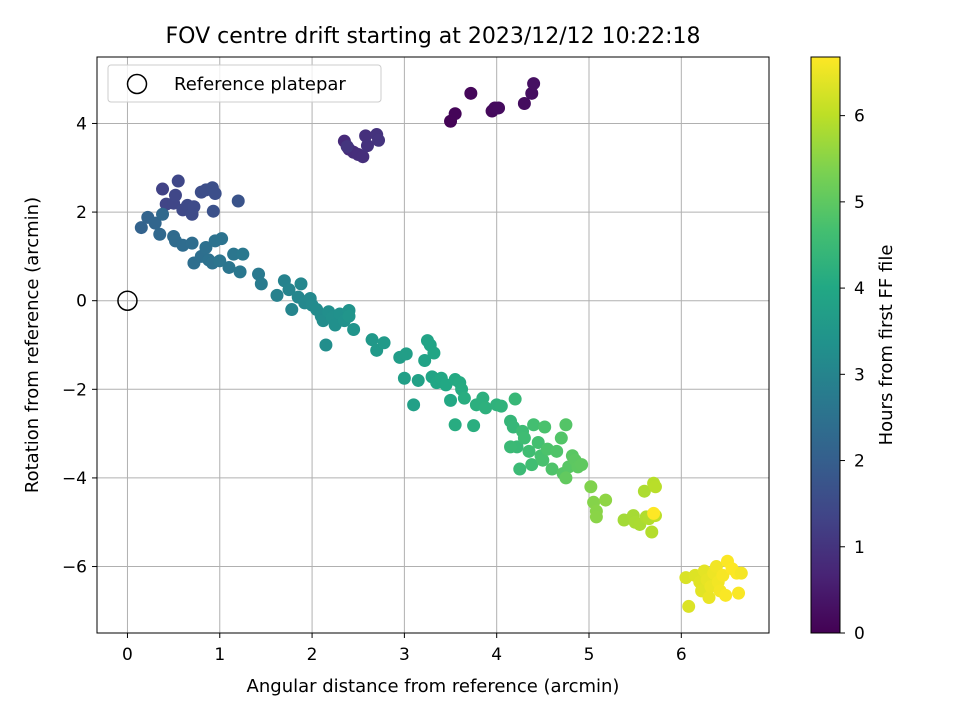 The height and width of the screenshot is (720, 960). I want to click on colorbar: 0 1 2 3 4 5 6 Hours from first FF file, so click(853, 350).